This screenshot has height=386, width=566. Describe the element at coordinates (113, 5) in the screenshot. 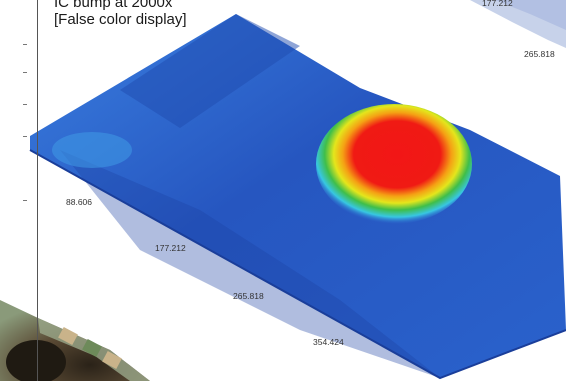

I see `caption-title: IC bump at 2000x` at that location.